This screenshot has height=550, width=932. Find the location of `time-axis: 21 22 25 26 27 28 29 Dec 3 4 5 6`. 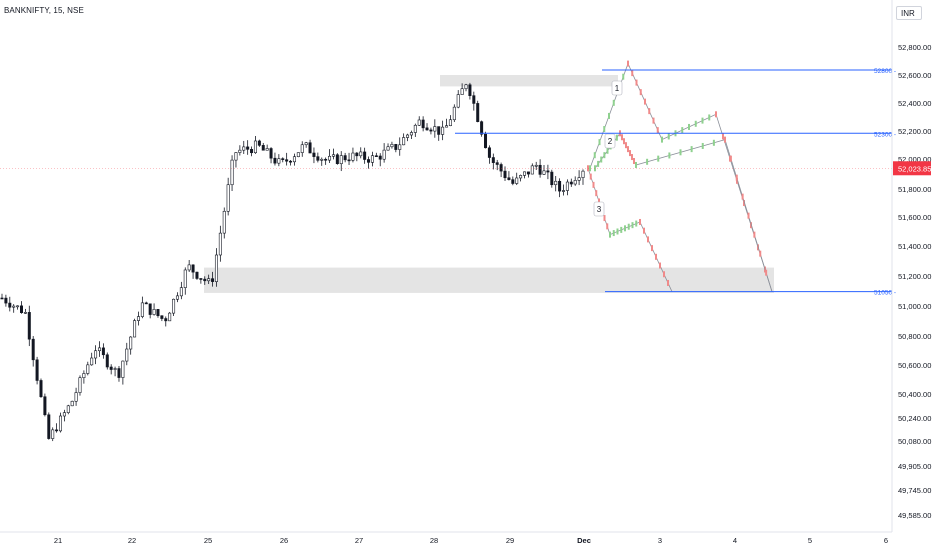

time-axis: 21 22 25 26 27 28 29 Dec 3 4 5 6 is located at coordinates (446, 538).